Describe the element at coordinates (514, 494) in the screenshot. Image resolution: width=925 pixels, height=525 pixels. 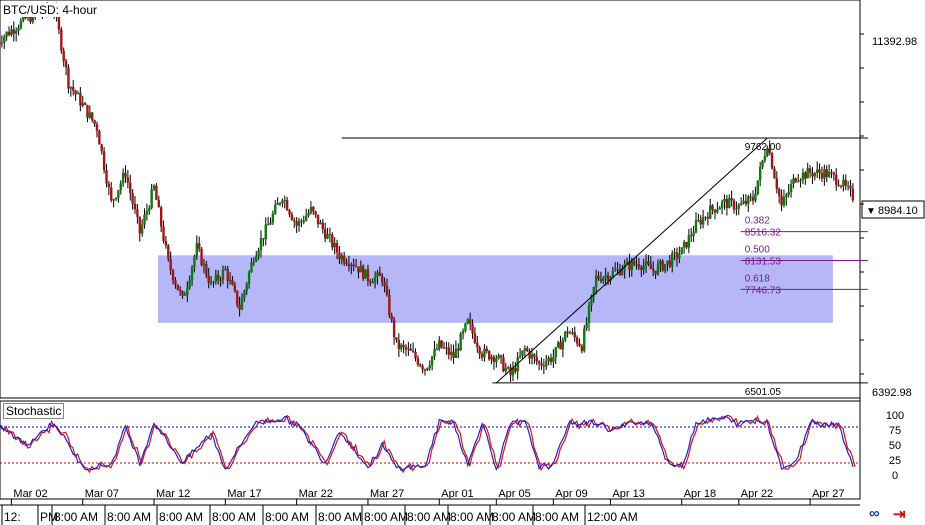
I see `date-label: Apr 05` at that location.